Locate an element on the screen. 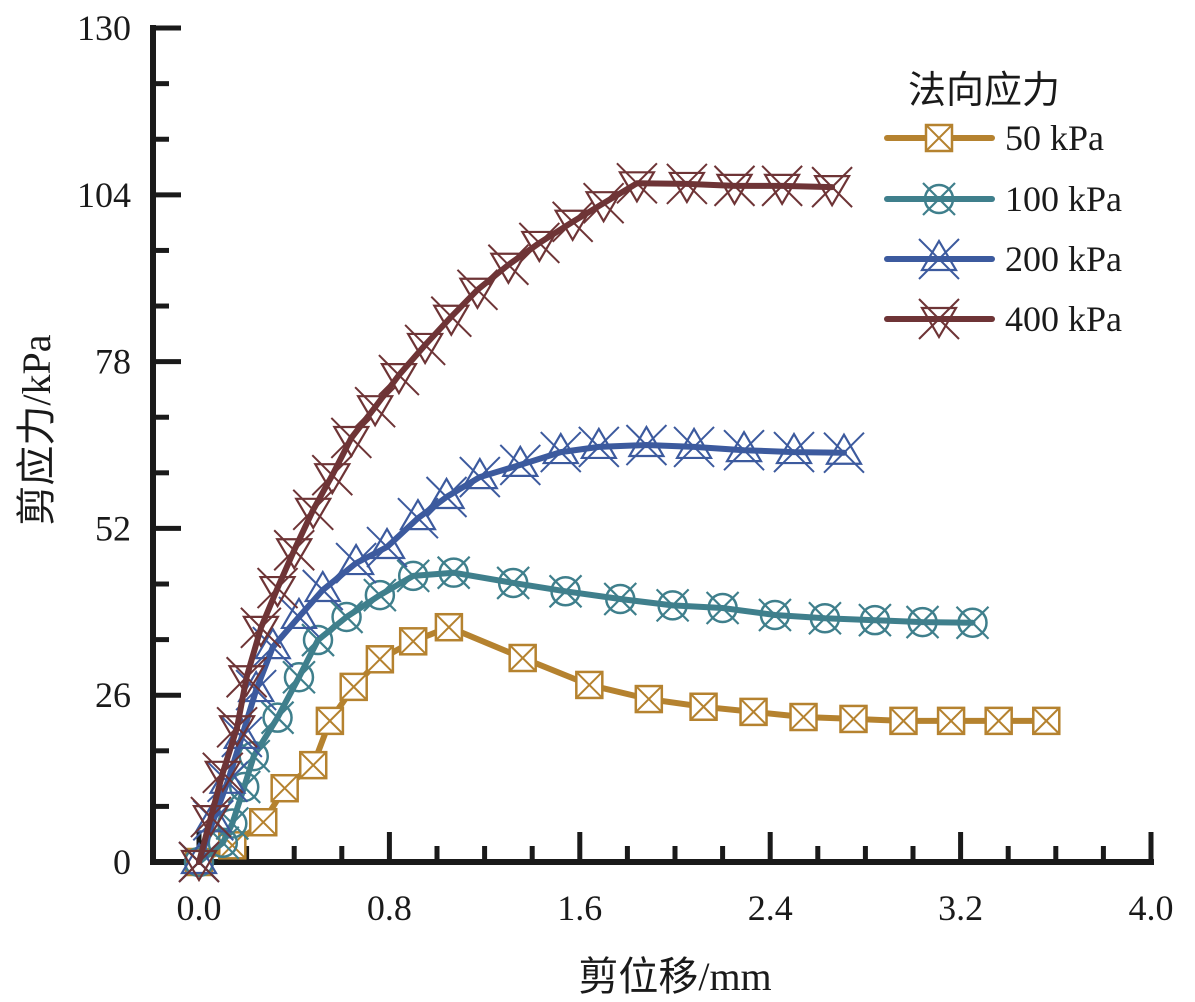 Image resolution: width=1195 pixels, height=1002 pixels. legend: 法向应力 50 kPa 100 kPa 200 kPa 400 kPa is located at coordinates (1003, 204).